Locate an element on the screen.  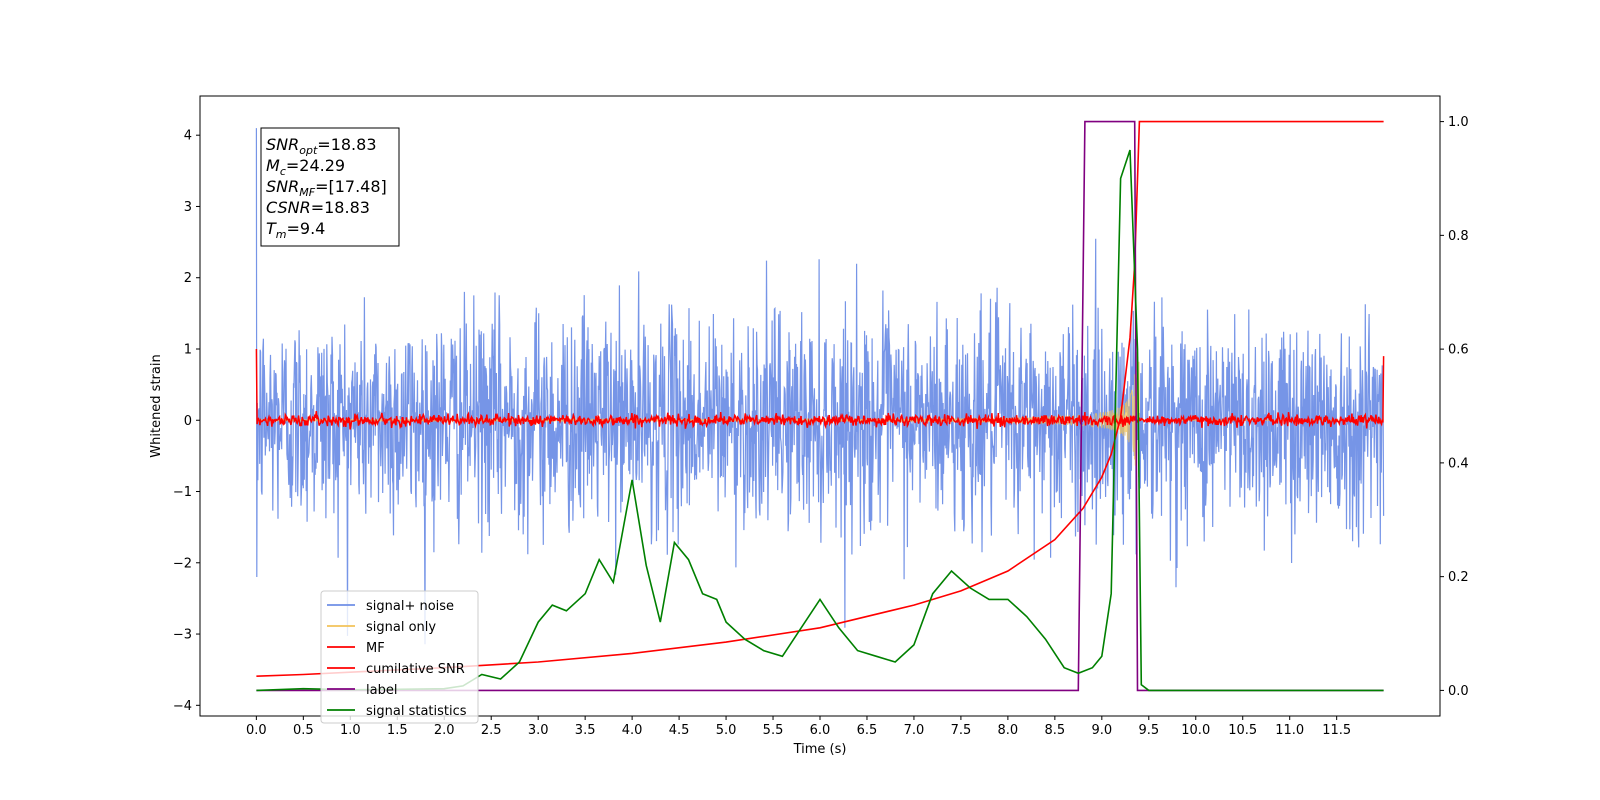
annotation-snr-mf: SNRMF=[17.48] is located at coordinates (326, 188).